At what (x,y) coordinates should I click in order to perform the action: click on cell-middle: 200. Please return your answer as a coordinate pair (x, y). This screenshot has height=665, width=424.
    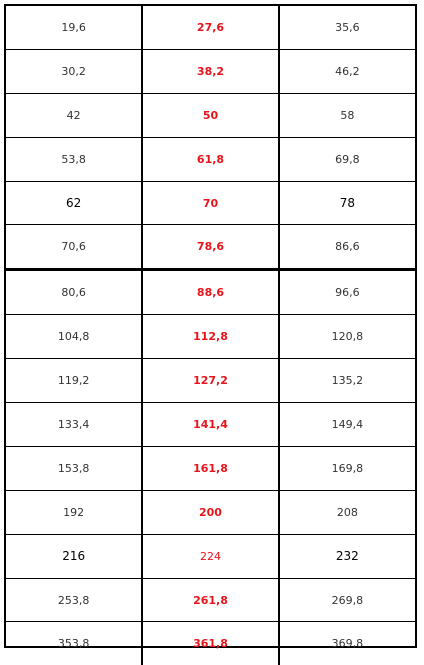
    Looking at the image, I should click on (210, 512).